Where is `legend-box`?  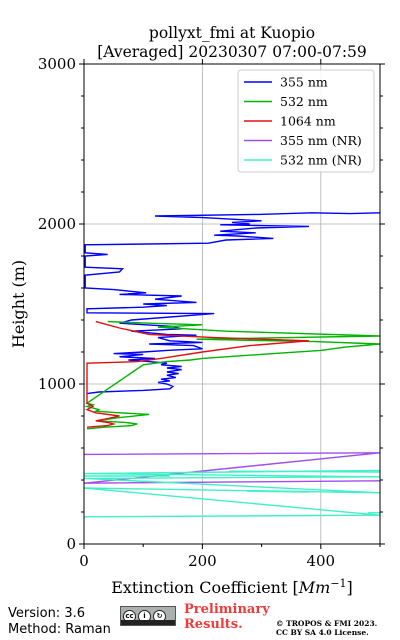
legend-box is located at coordinates (306, 121).